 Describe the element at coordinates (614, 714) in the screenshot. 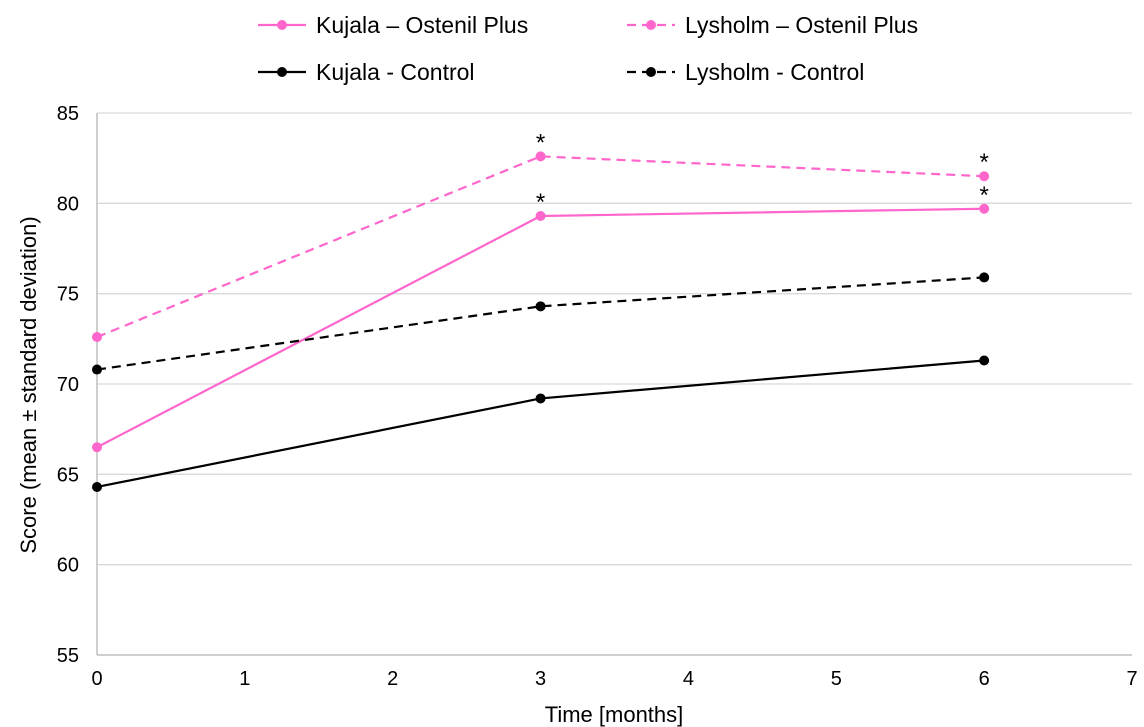

I see `x-axis-title: Time [months]` at that location.